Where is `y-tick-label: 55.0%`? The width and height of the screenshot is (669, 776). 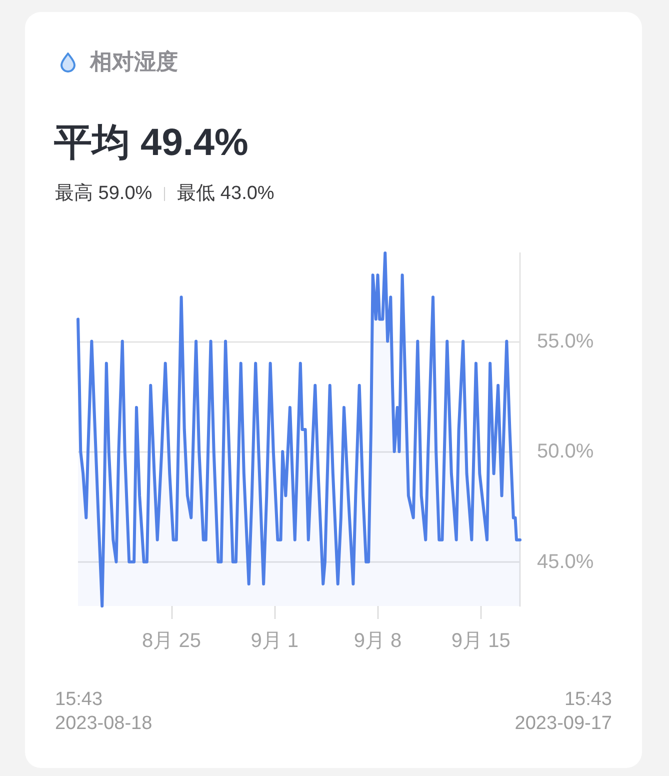 y-tick-label: 55.0% is located at coordinates (565, 341).